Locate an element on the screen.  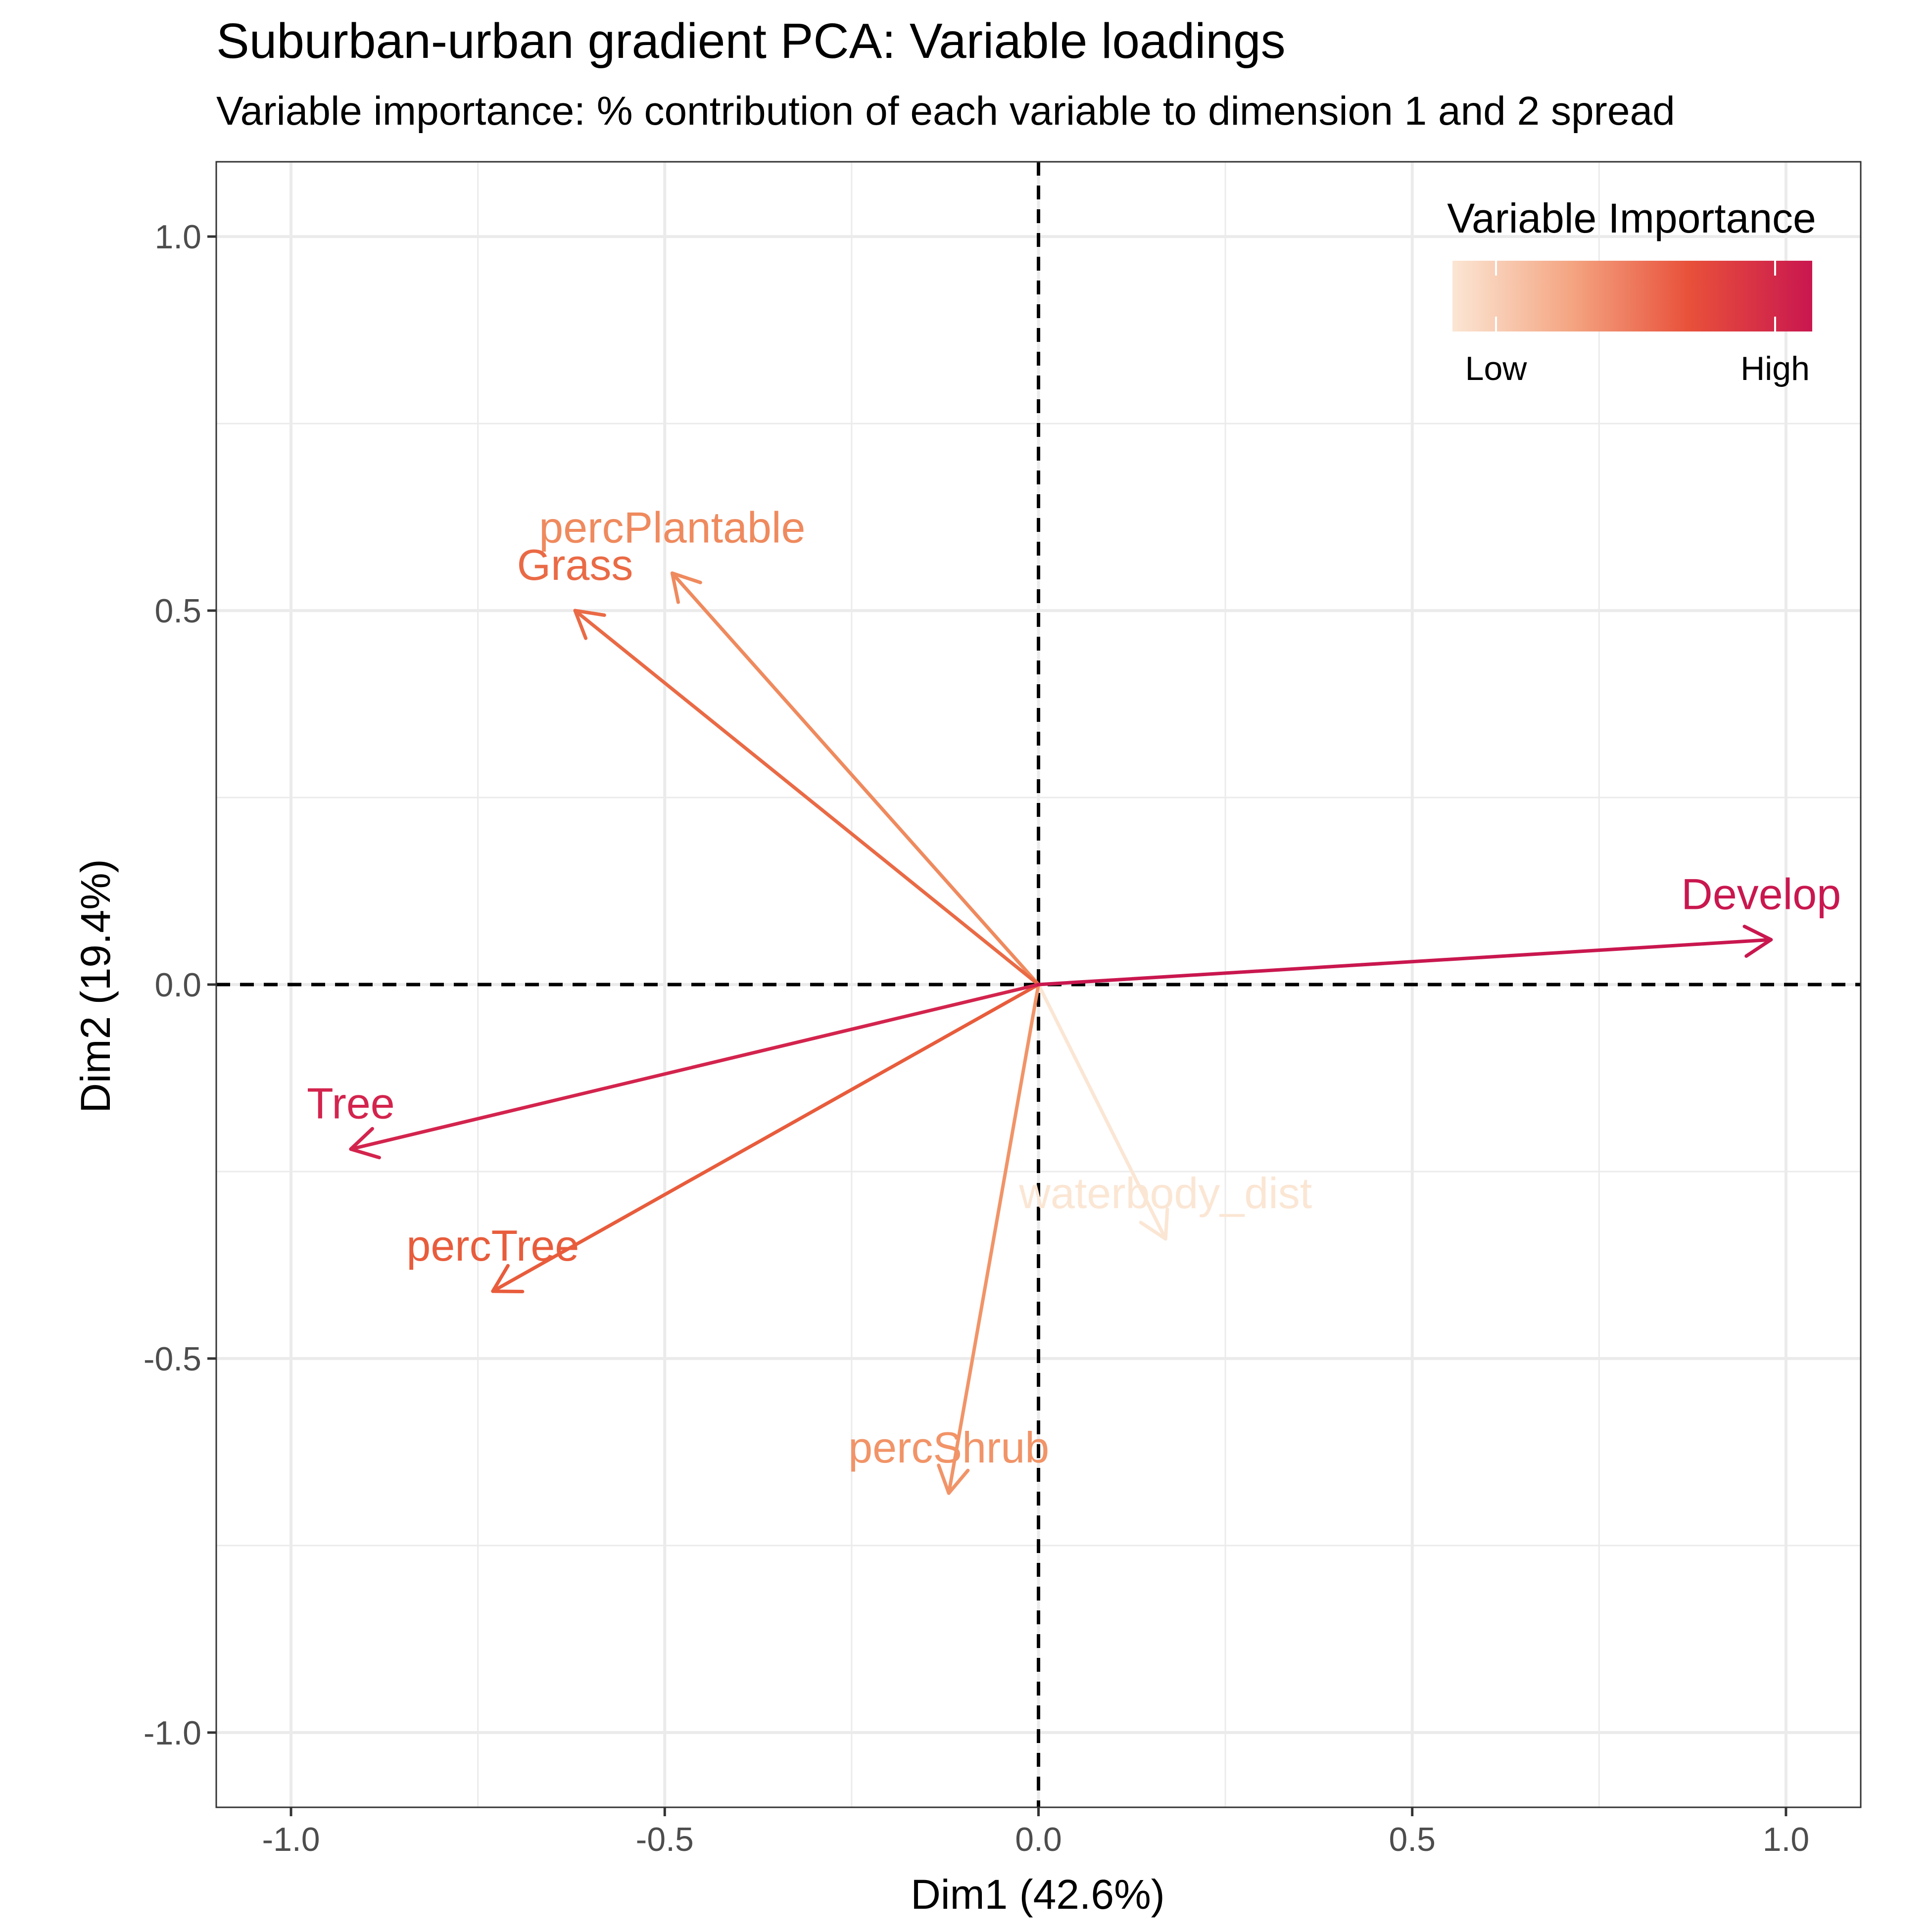
arrow-develop is located at coordinates (1405, 956).